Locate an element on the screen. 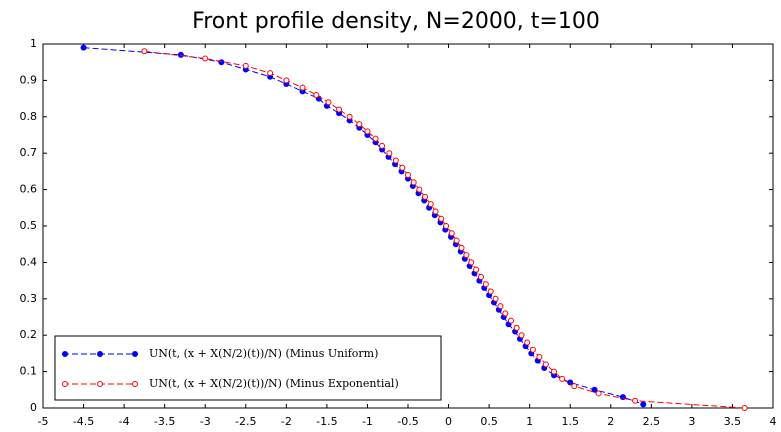  y-tick-label: 0.8 is located at coordinates (29, 116).